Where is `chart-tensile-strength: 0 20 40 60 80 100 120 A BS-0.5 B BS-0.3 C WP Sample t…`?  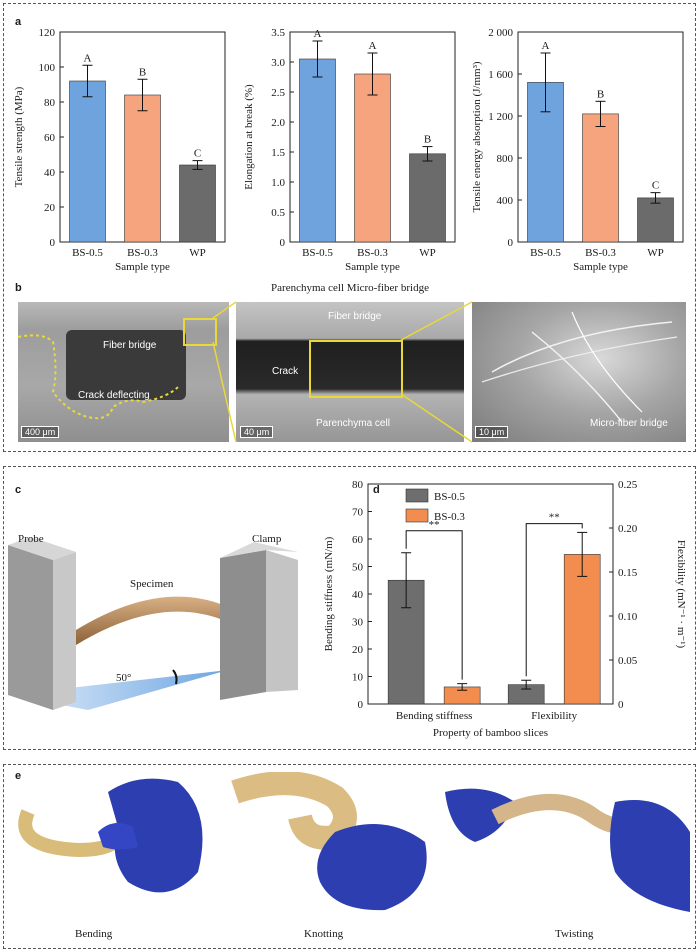
chart-tensile-strength: 0 20 40 60 80 100 120 A BS-0.5 B BS-0.3 C WP Sample t… is located at coordinates (119, 150).